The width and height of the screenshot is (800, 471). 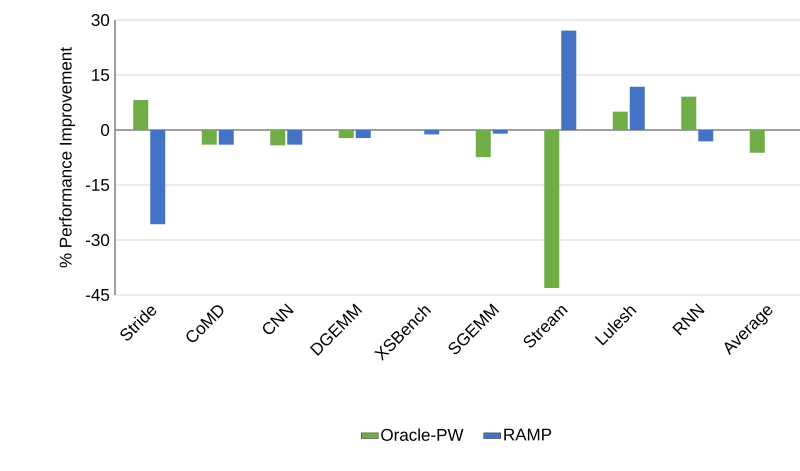 I want to click on y-tick-label: 0, so click(x=105, y=130).